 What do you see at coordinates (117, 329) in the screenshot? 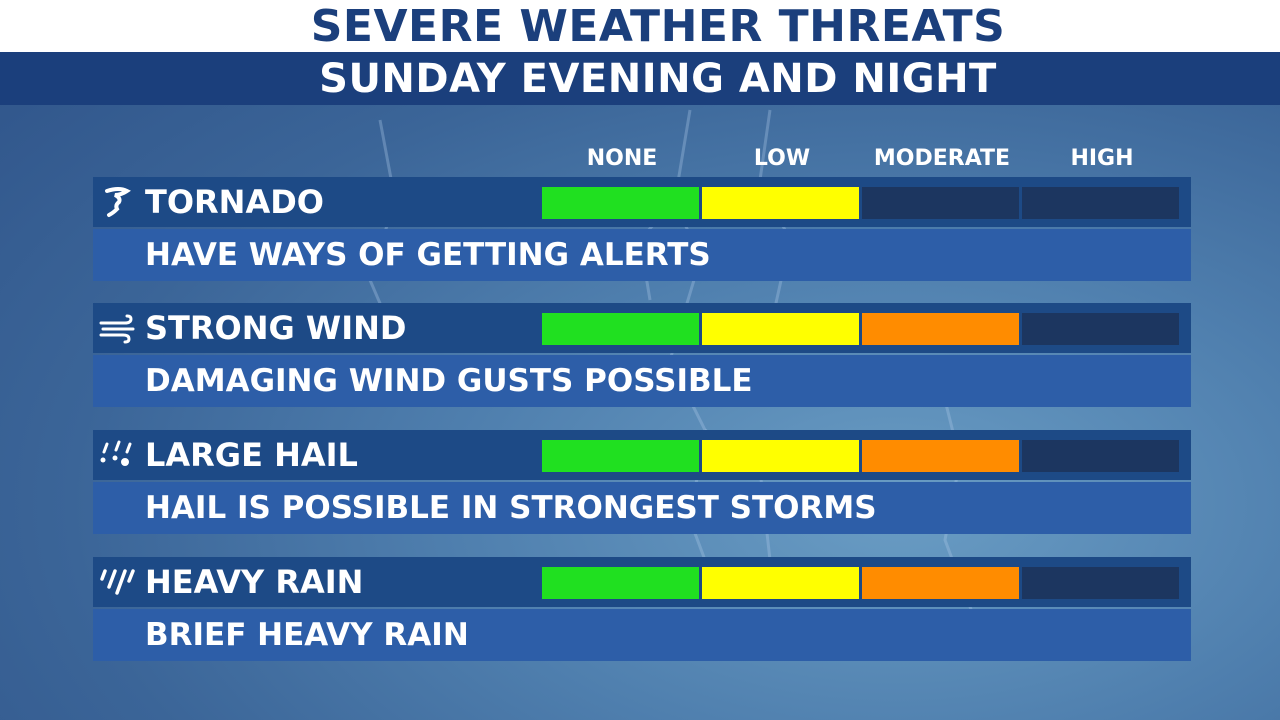
I see `wind-icon` at bounding box center [117, 329].